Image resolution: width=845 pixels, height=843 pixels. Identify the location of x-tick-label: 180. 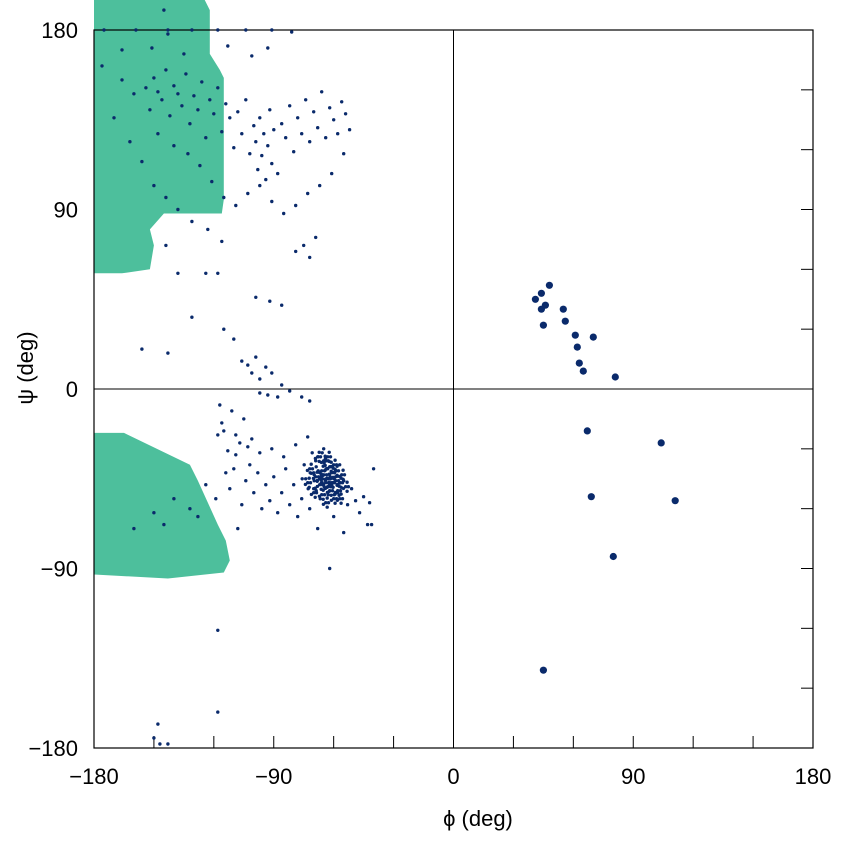
(813, 776).